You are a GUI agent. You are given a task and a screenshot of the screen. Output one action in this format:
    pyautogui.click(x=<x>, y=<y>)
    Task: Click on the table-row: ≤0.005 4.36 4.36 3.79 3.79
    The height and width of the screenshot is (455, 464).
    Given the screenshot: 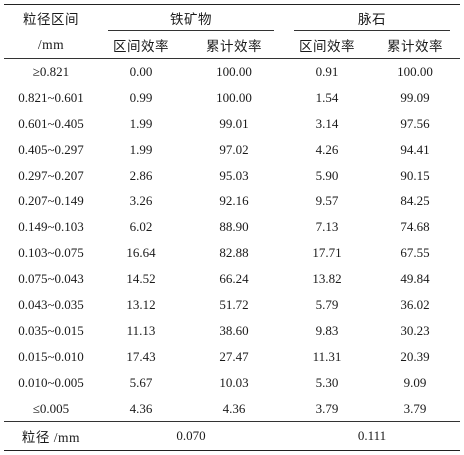 What is the action you would take?
    pyautogui.click(x=232, y=409)
    